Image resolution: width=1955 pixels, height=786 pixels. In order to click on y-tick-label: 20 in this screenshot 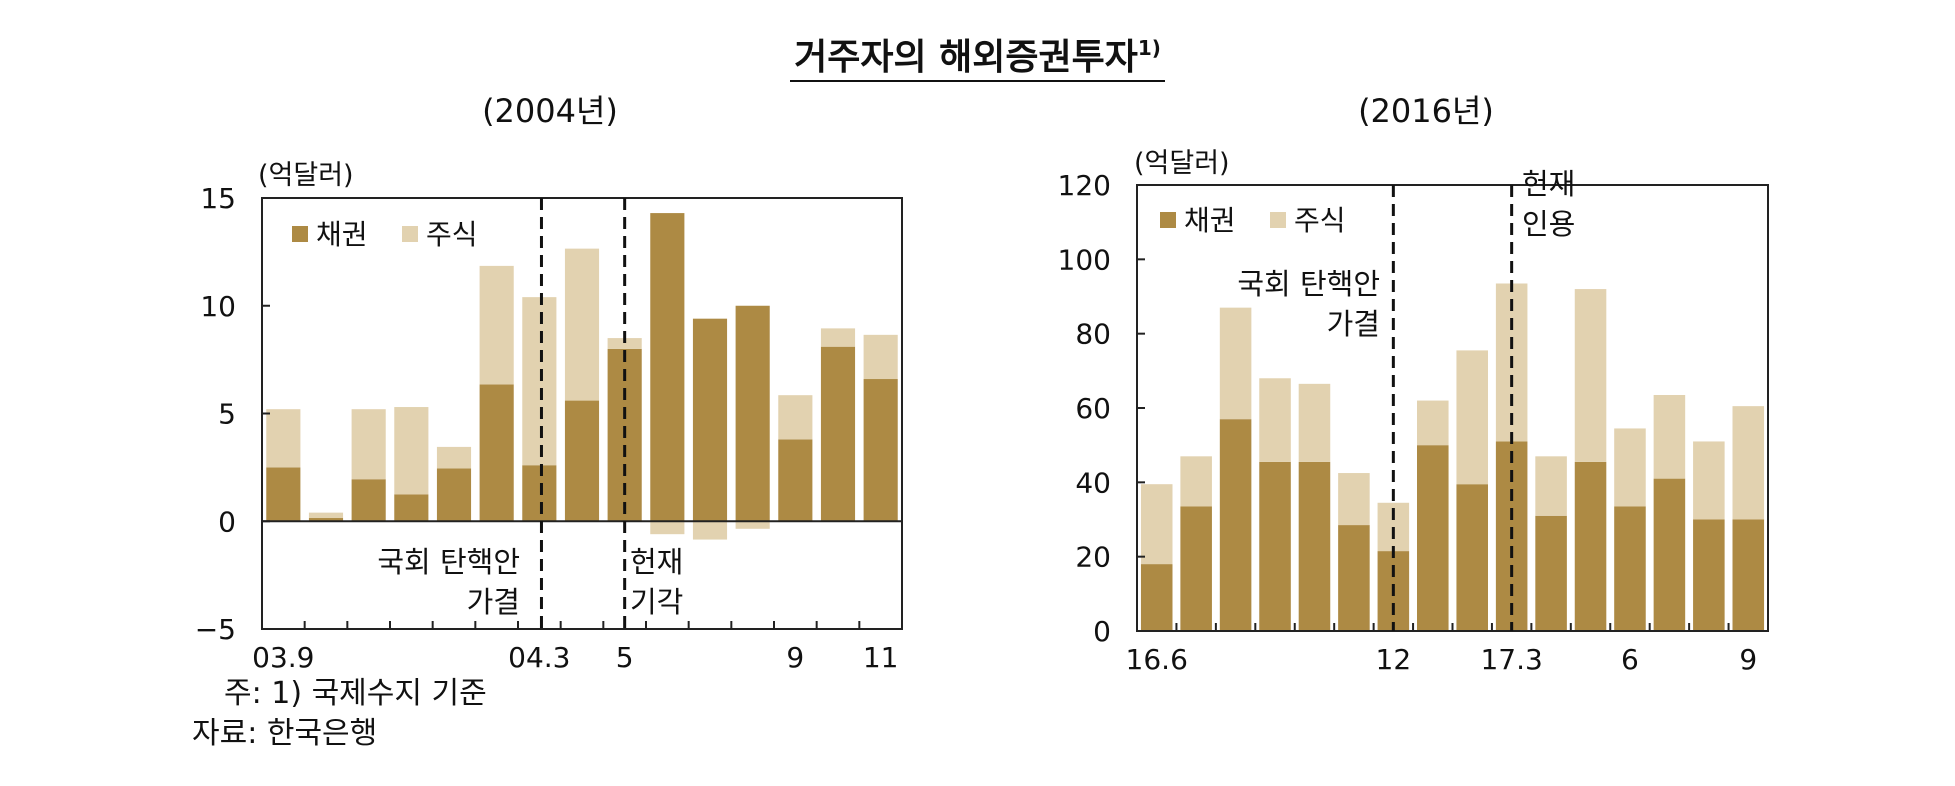, I will do `click(1093, 557)`.